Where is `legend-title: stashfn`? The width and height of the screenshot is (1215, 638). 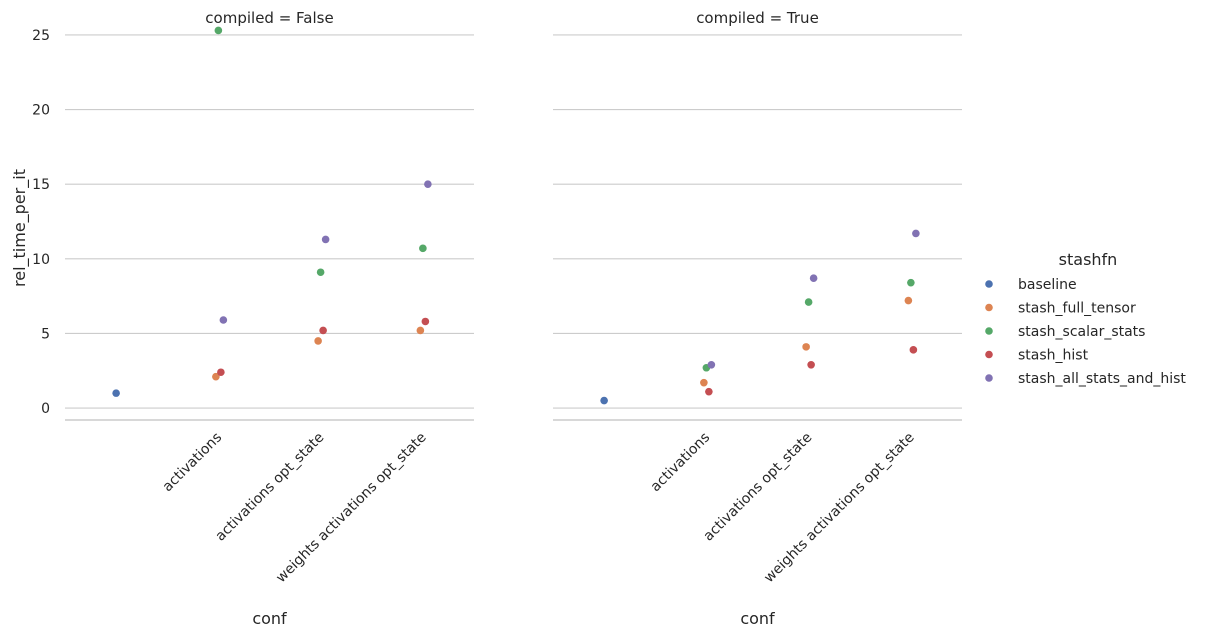 legend-title: stashfn is located at coordinates (1088, 259).